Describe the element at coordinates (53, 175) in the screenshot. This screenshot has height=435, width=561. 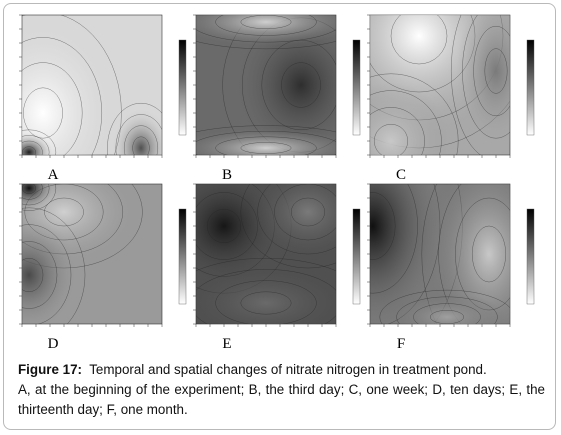
I see `panel-label: A` at that location.